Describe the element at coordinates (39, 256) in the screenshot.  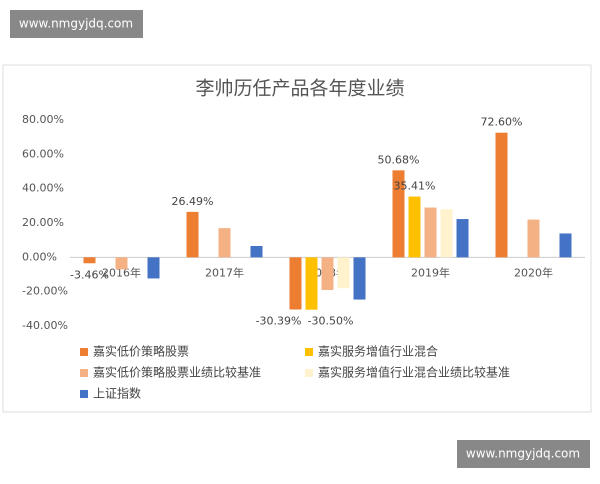
I see `y-tick-label: 0.00%` at that location.